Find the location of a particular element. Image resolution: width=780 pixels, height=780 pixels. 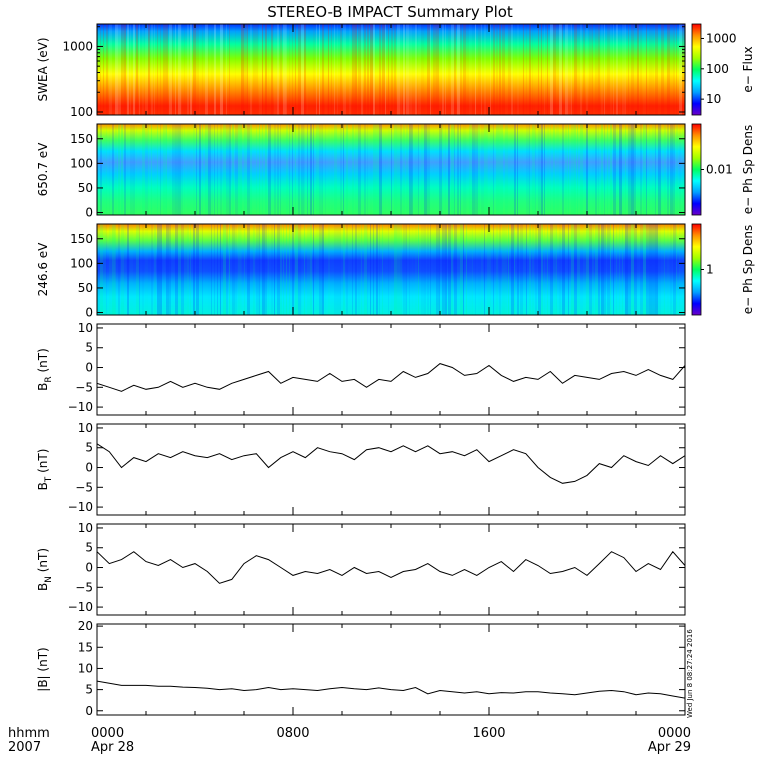

axes-frame-bmag is located at coordinates (391, 669).